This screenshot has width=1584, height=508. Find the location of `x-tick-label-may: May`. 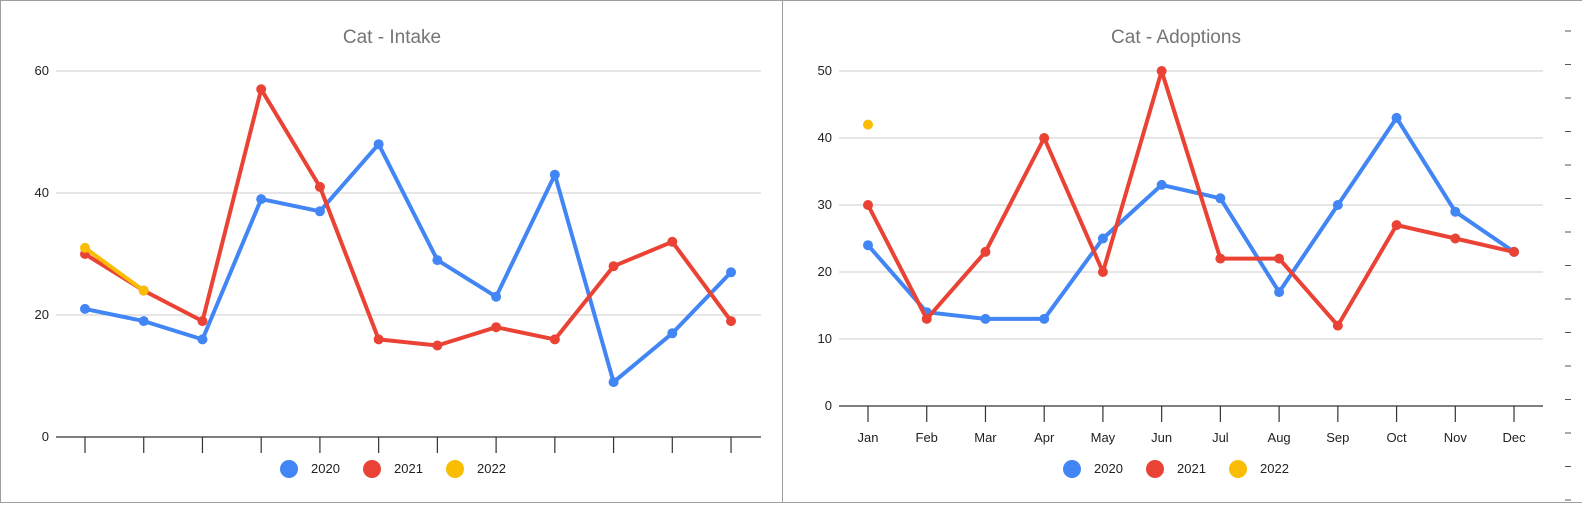

x-tick-label-may: May is located at coordinates (1103, 437).